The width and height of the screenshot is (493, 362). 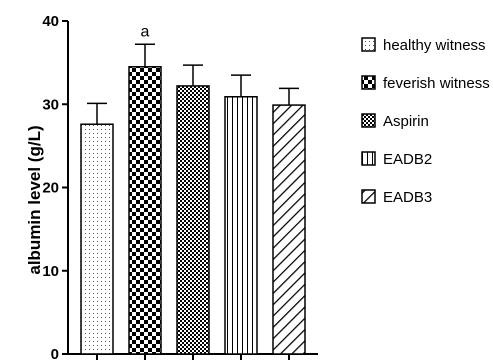 What do you see at coordinates (407, 197) in the screenshot?
I see `legend-label: EADB3` at bounding box center [407, 197].